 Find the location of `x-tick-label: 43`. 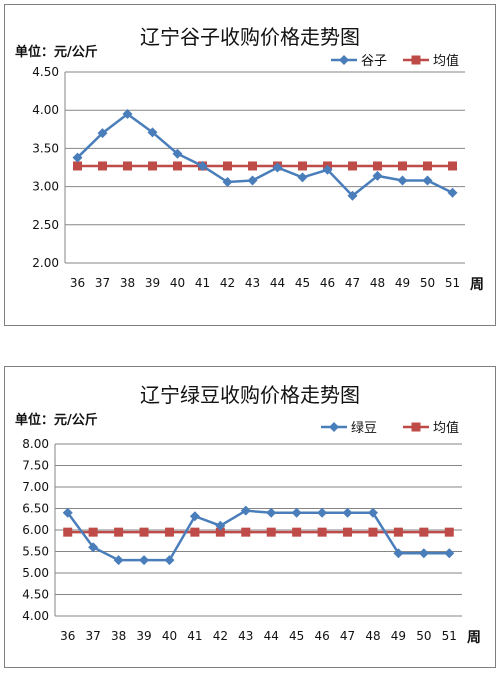

x-tick-label: 43 is located at coordinates (245, 636).